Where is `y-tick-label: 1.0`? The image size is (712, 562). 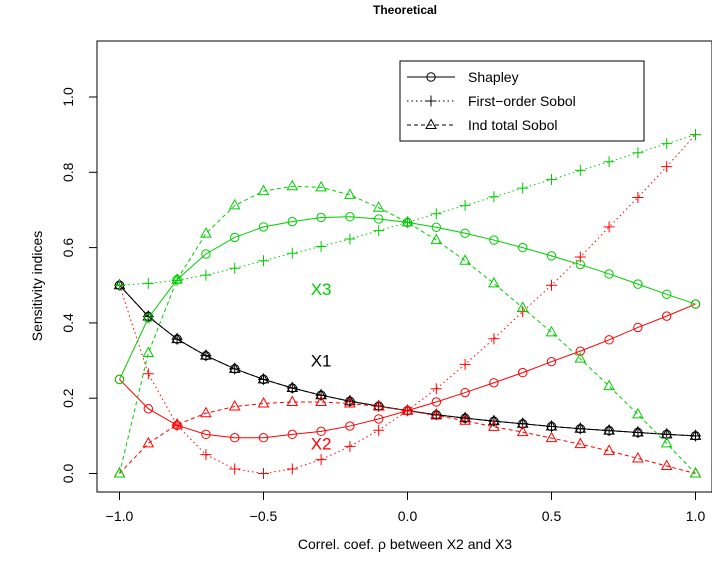 y-tick-label: 1.0 is located at coordinates (68, 97).